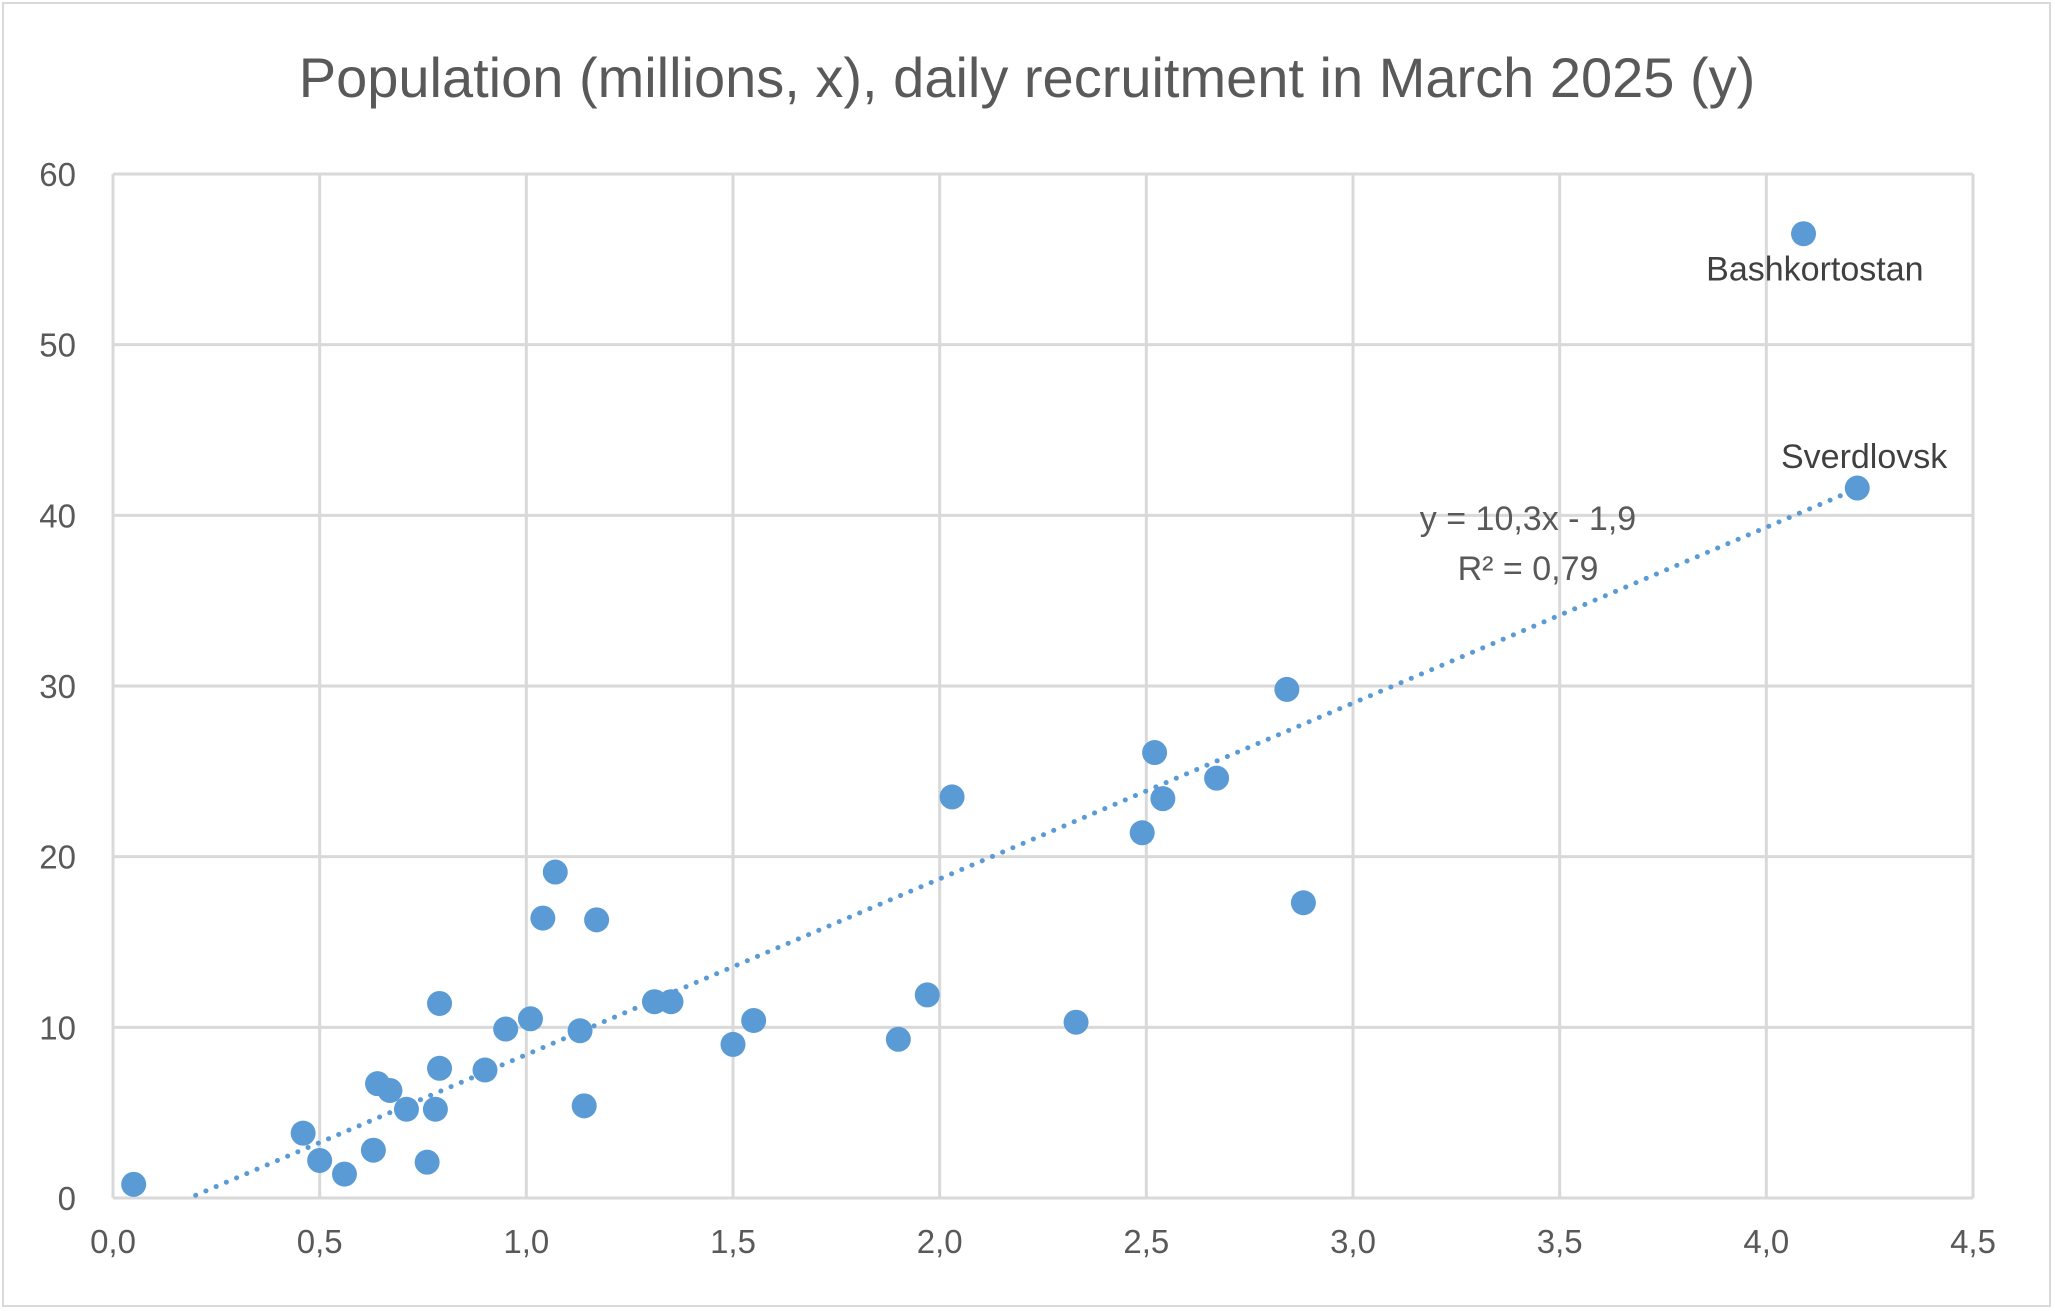  What do you see at coordinates (1827, 363) in the screenshot?
I see `point-labels: Bashkortostan Sverdlovsk` at bounding box center [1827, 363].